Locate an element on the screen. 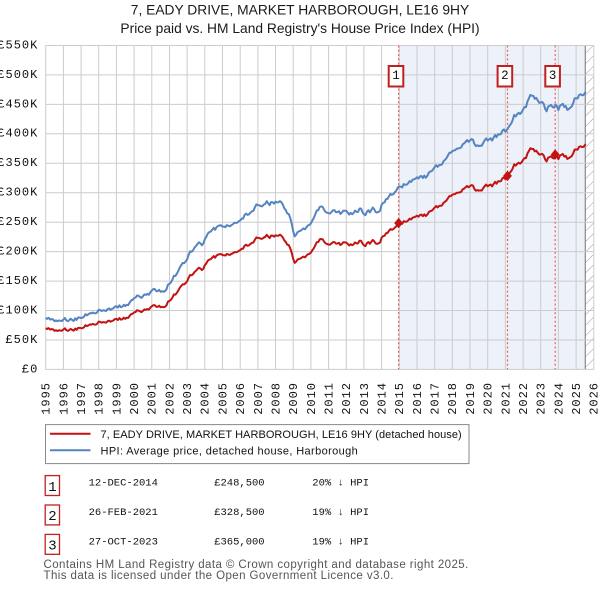  svg-text: 26-FEB-2021 is located at coordinates (123, 513).